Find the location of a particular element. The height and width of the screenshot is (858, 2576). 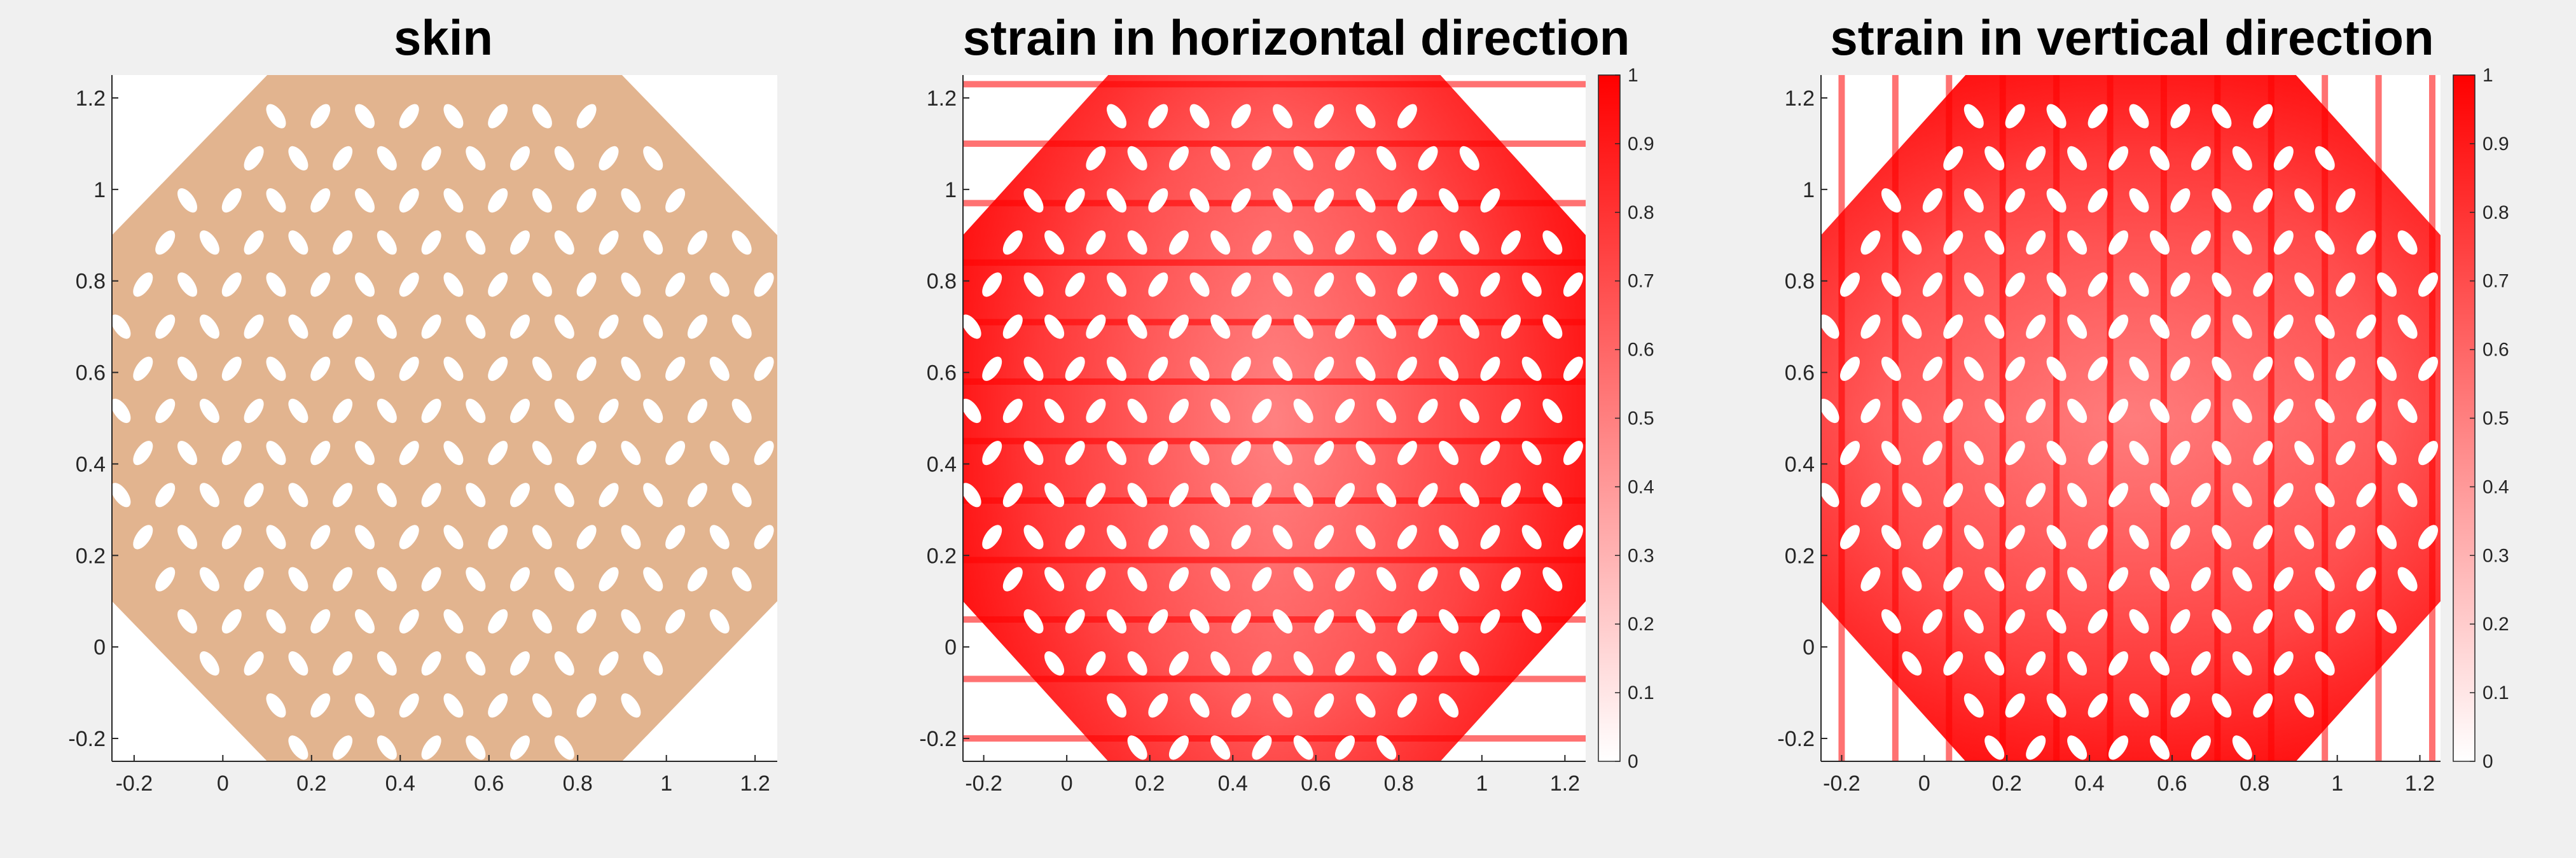

x-tick-label: 0 is located at coordinates (223, 784).